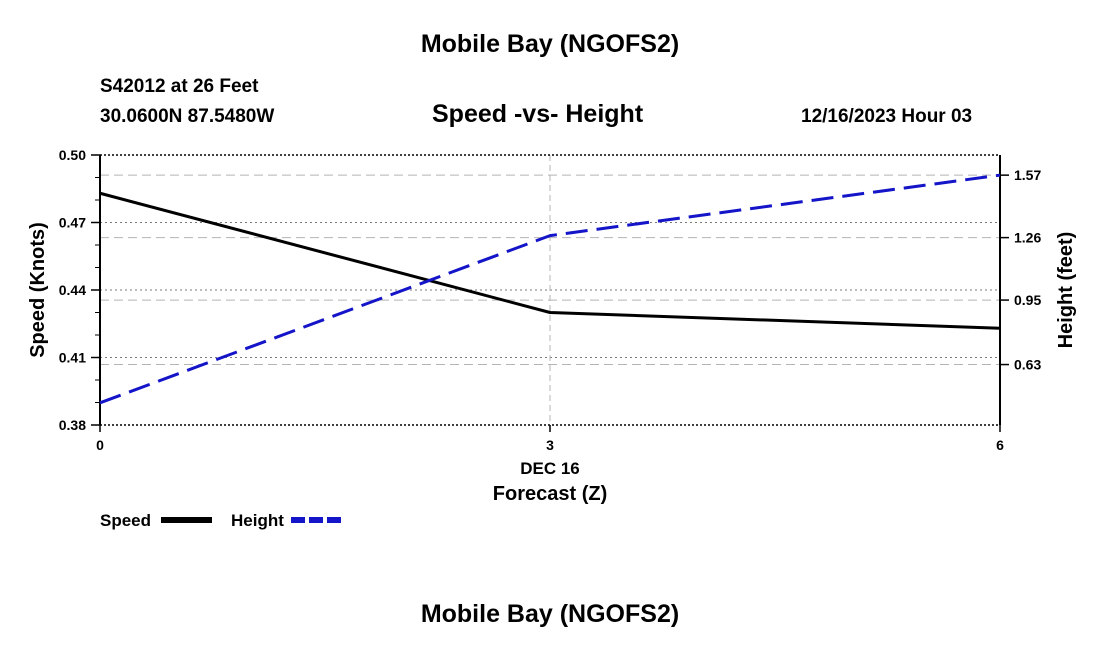 The height and width of the screenshot is (650, 1100). What do you see at coordinates (1027, 175) in the screenshot?
I see `y-right-tick-label-3: 1.57` at bounding box center [1027, 175].